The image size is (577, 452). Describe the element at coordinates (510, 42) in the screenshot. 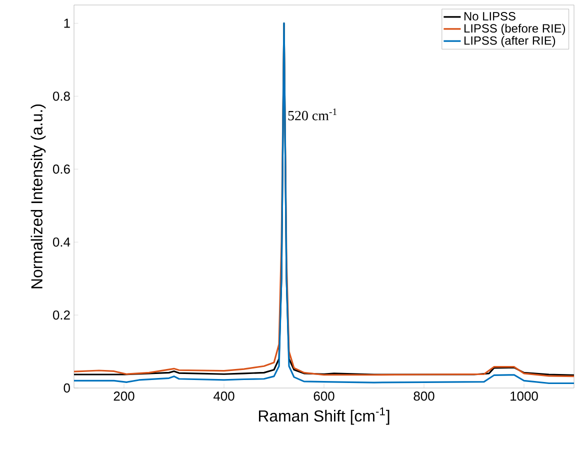

I see `legend-label: LIPSS (after RIE)` at that location.